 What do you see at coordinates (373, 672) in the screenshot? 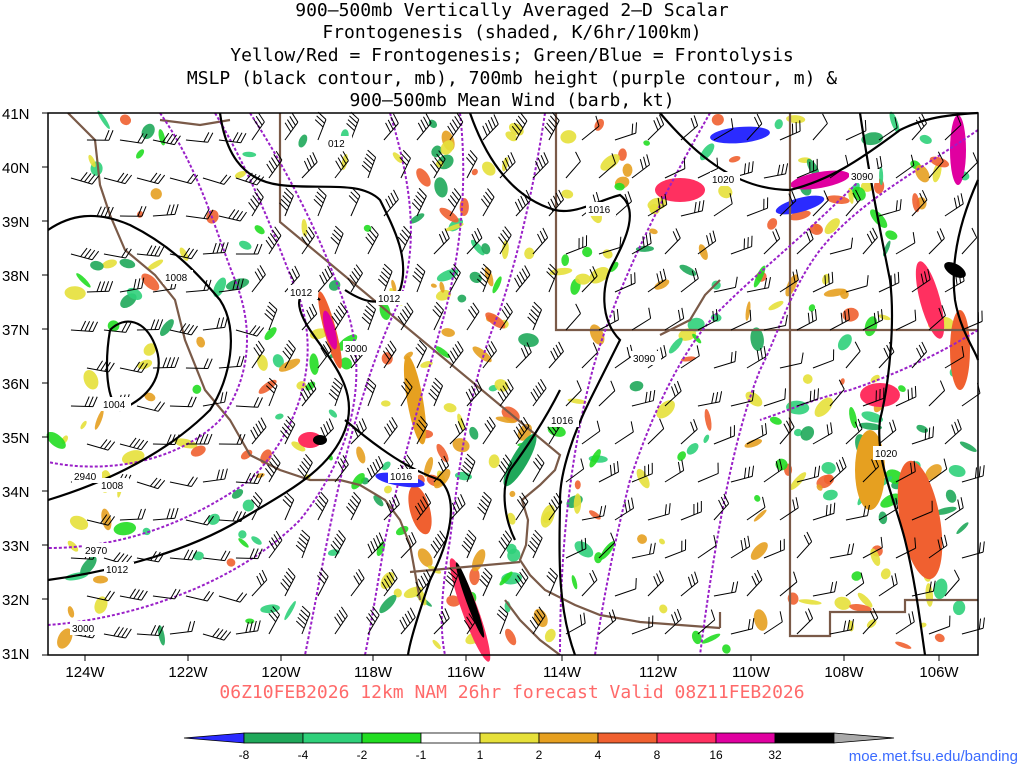
I see `lon-label: 118W` at bounding box center [373, 672].